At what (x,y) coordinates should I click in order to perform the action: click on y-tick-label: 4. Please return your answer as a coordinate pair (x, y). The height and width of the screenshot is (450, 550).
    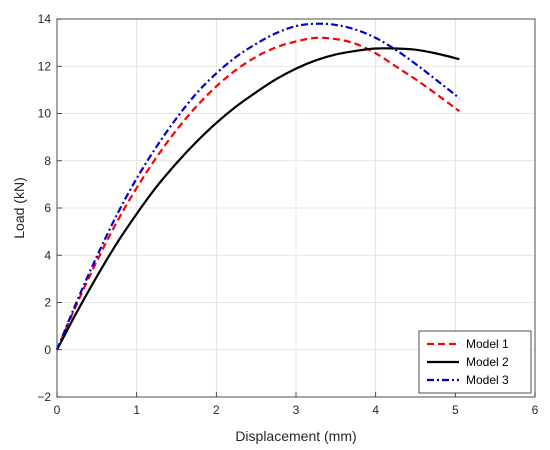
    Looking at the image, I should click on (47, 255).